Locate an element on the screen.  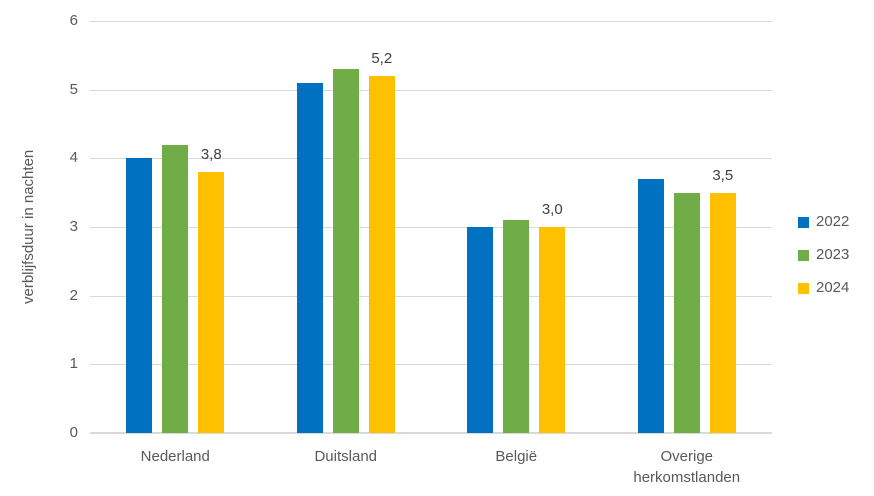
x-axis-category-text: Overige herkomstlanden is located at coordinates (687, 467).